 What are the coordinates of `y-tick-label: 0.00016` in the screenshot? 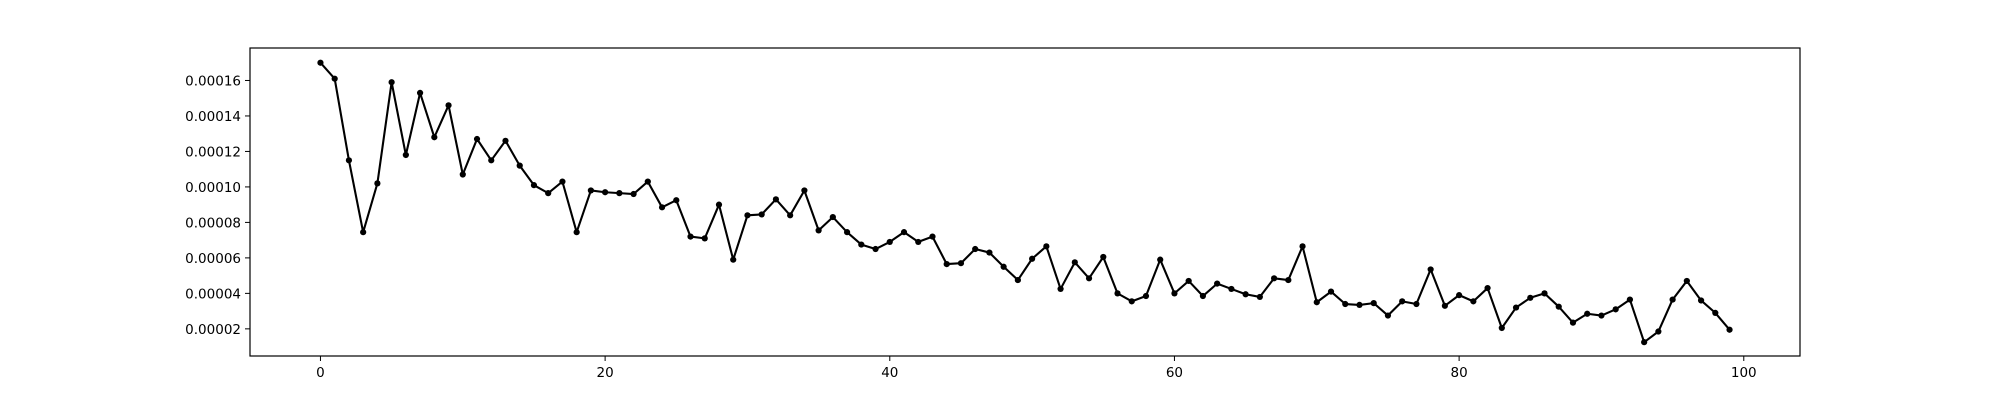 It's located at (213, 81).